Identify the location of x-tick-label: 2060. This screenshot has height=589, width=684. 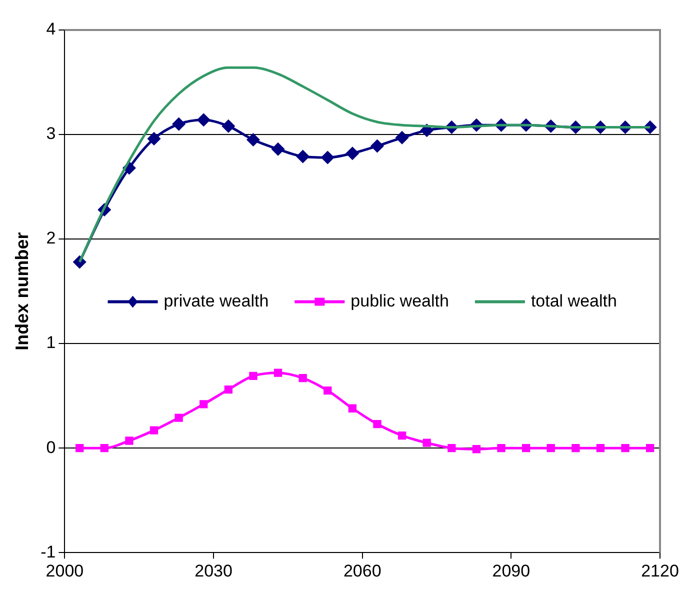
(362, 570).